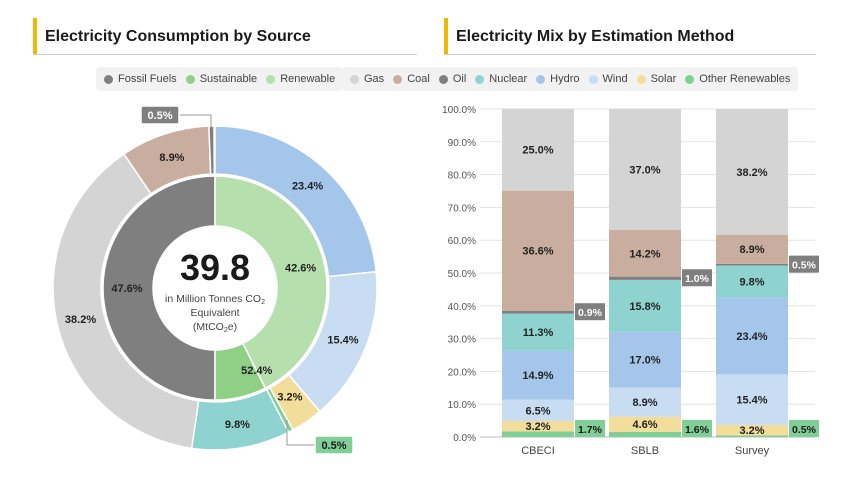  I want to click on bar-segment-gas-cbeci, so click(538, 149).